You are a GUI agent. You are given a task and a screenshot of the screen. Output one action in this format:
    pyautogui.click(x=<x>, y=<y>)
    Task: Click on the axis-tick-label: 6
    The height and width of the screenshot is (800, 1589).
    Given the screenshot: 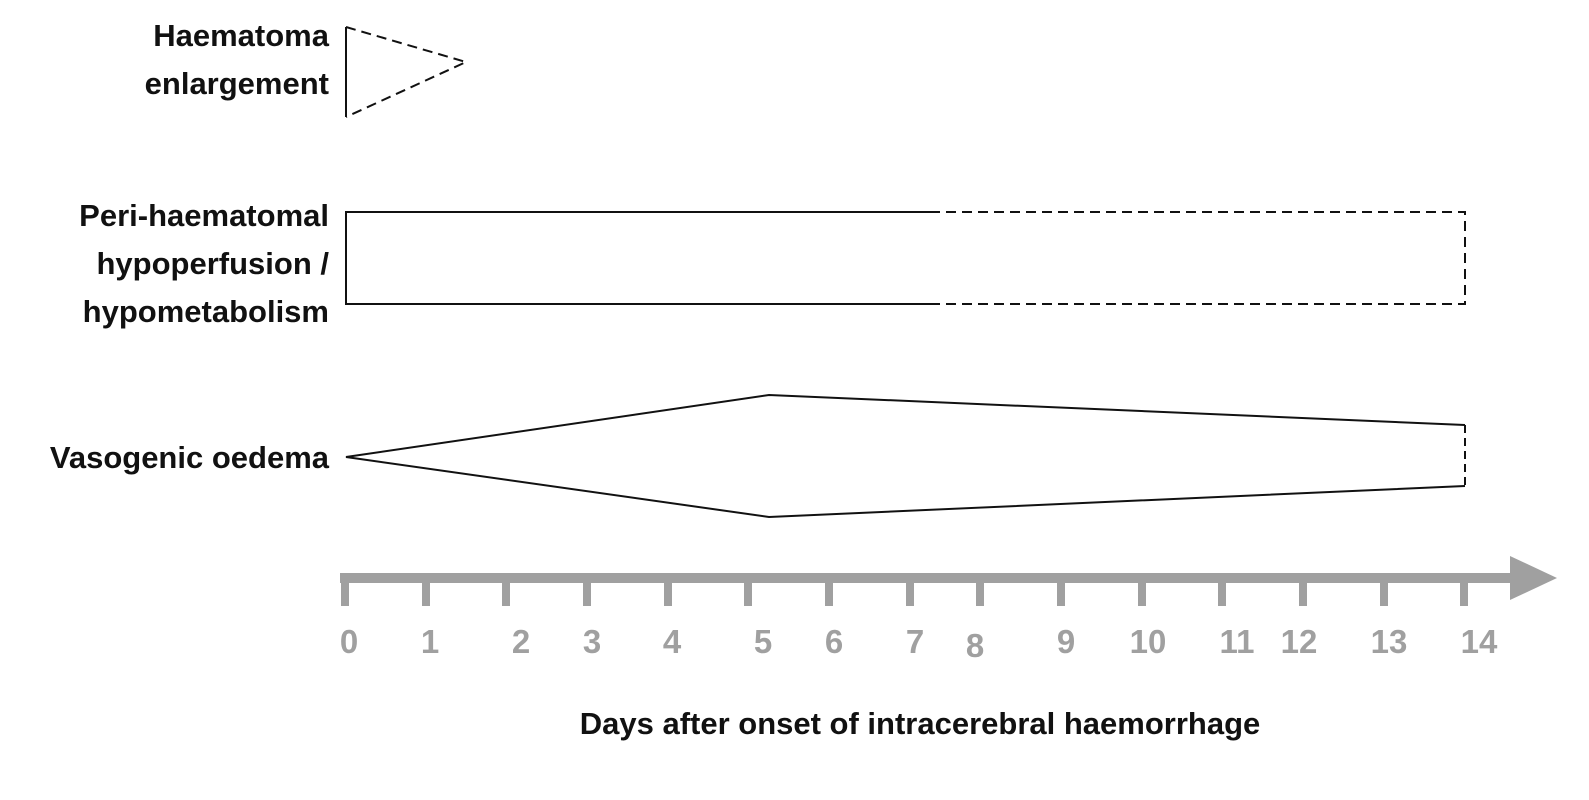 What is the action you would take?
    pyautogui.click(x=834, y=641)
    